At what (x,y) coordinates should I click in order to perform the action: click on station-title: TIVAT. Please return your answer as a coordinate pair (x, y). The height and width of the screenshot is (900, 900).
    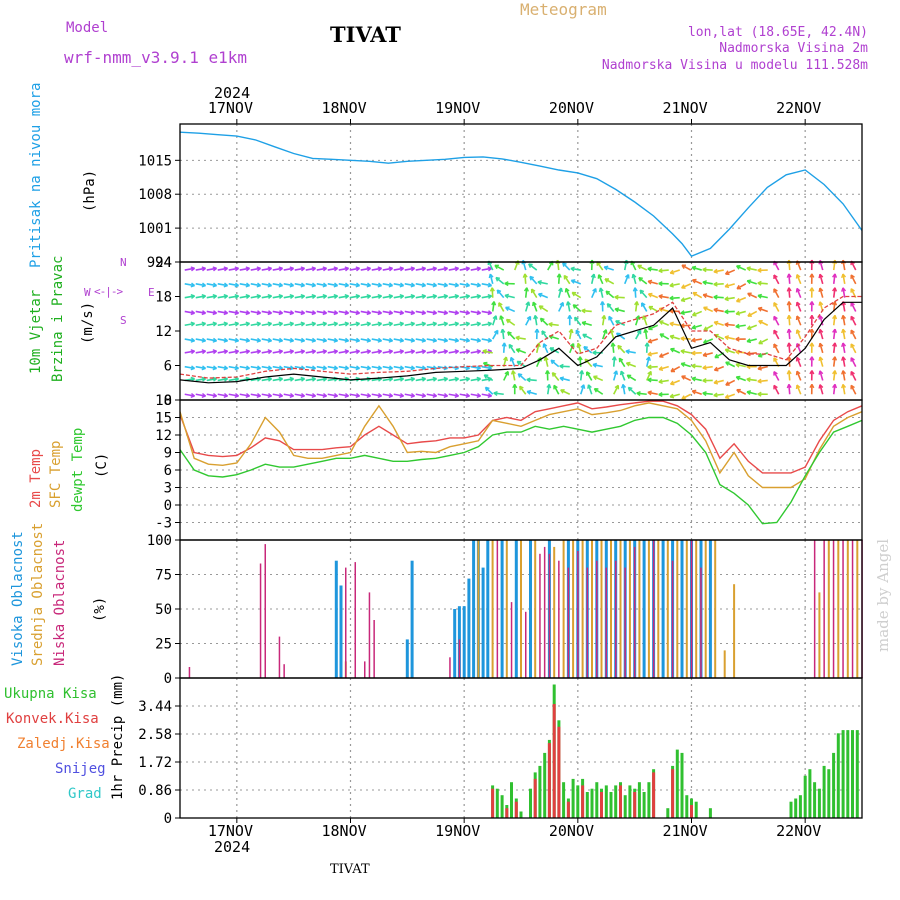
    Looking at the image, I should click on (365, 34).